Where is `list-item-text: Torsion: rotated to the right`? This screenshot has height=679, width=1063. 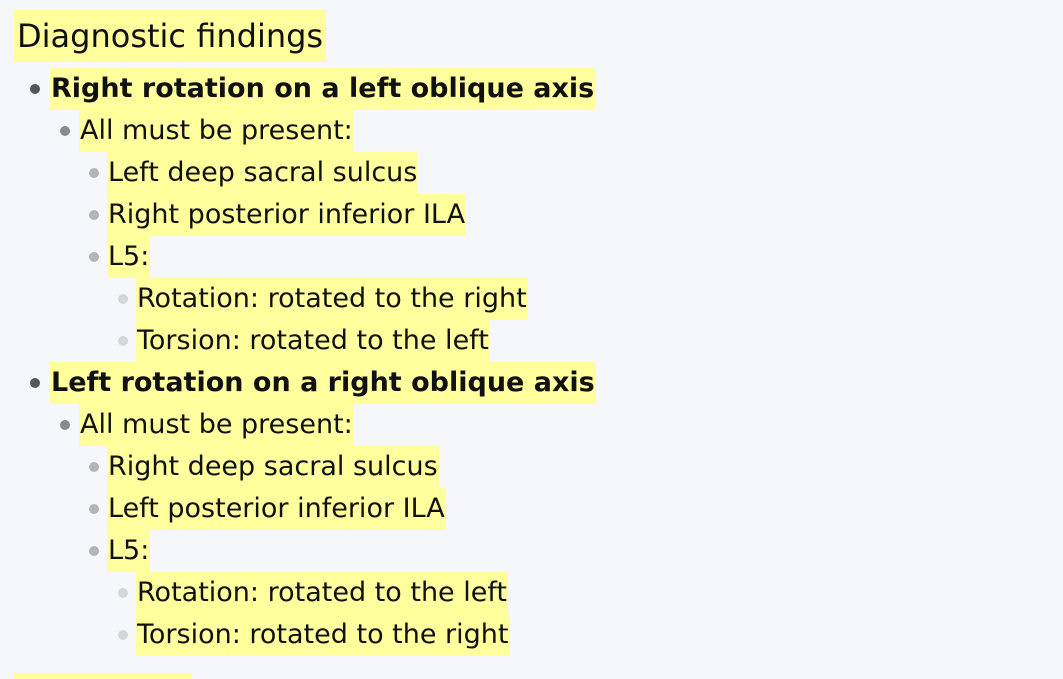 list-item-text: Torsion: rotated to the right is located at coordinates (323, 635).